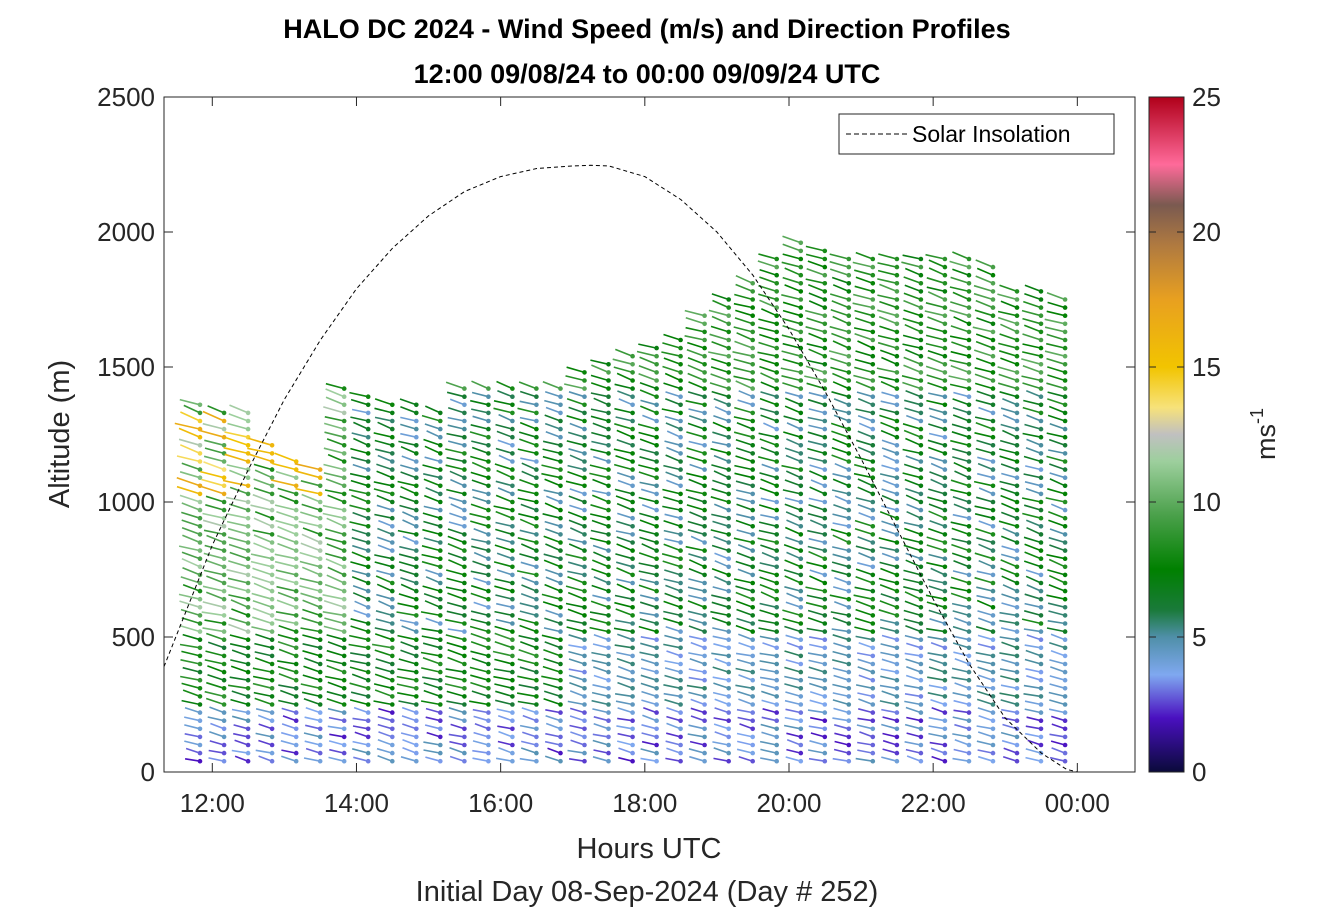 This screenshot has height=911, width=1343. What do you see at coordinates (1206, 502) in the screenshot?
I see `colorbar-tick-label: 10` at bounding box center [1206, 502].